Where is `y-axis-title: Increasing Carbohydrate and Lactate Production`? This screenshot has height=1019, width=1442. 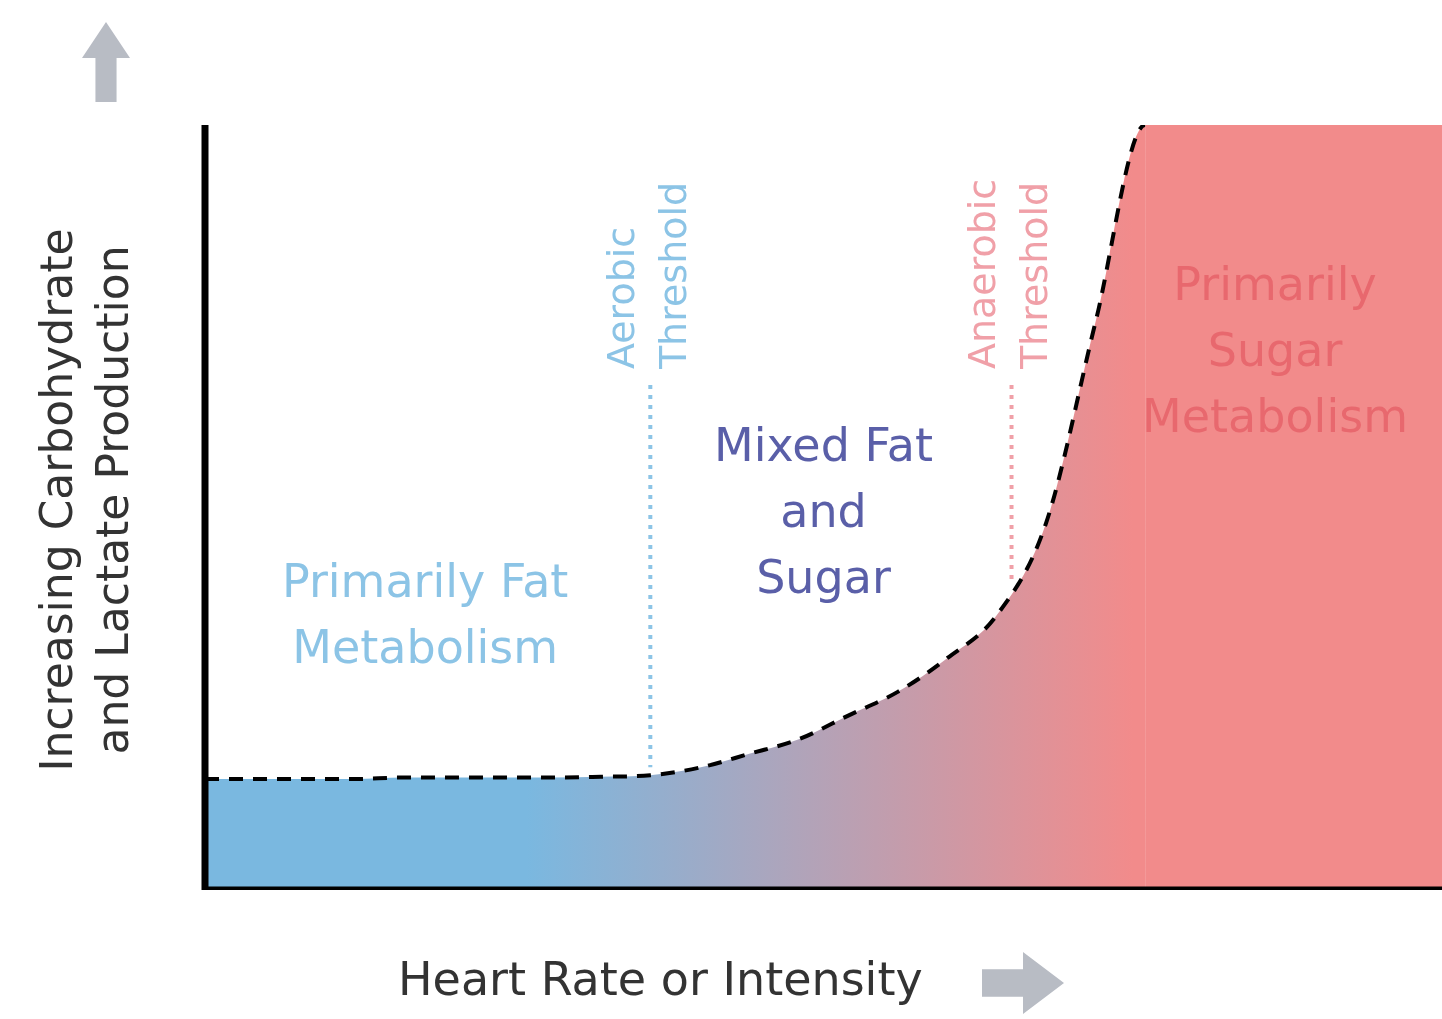 y-axis-title: Increasing Carbohydrate and Lactate Production is located at coordinates (84, 500).